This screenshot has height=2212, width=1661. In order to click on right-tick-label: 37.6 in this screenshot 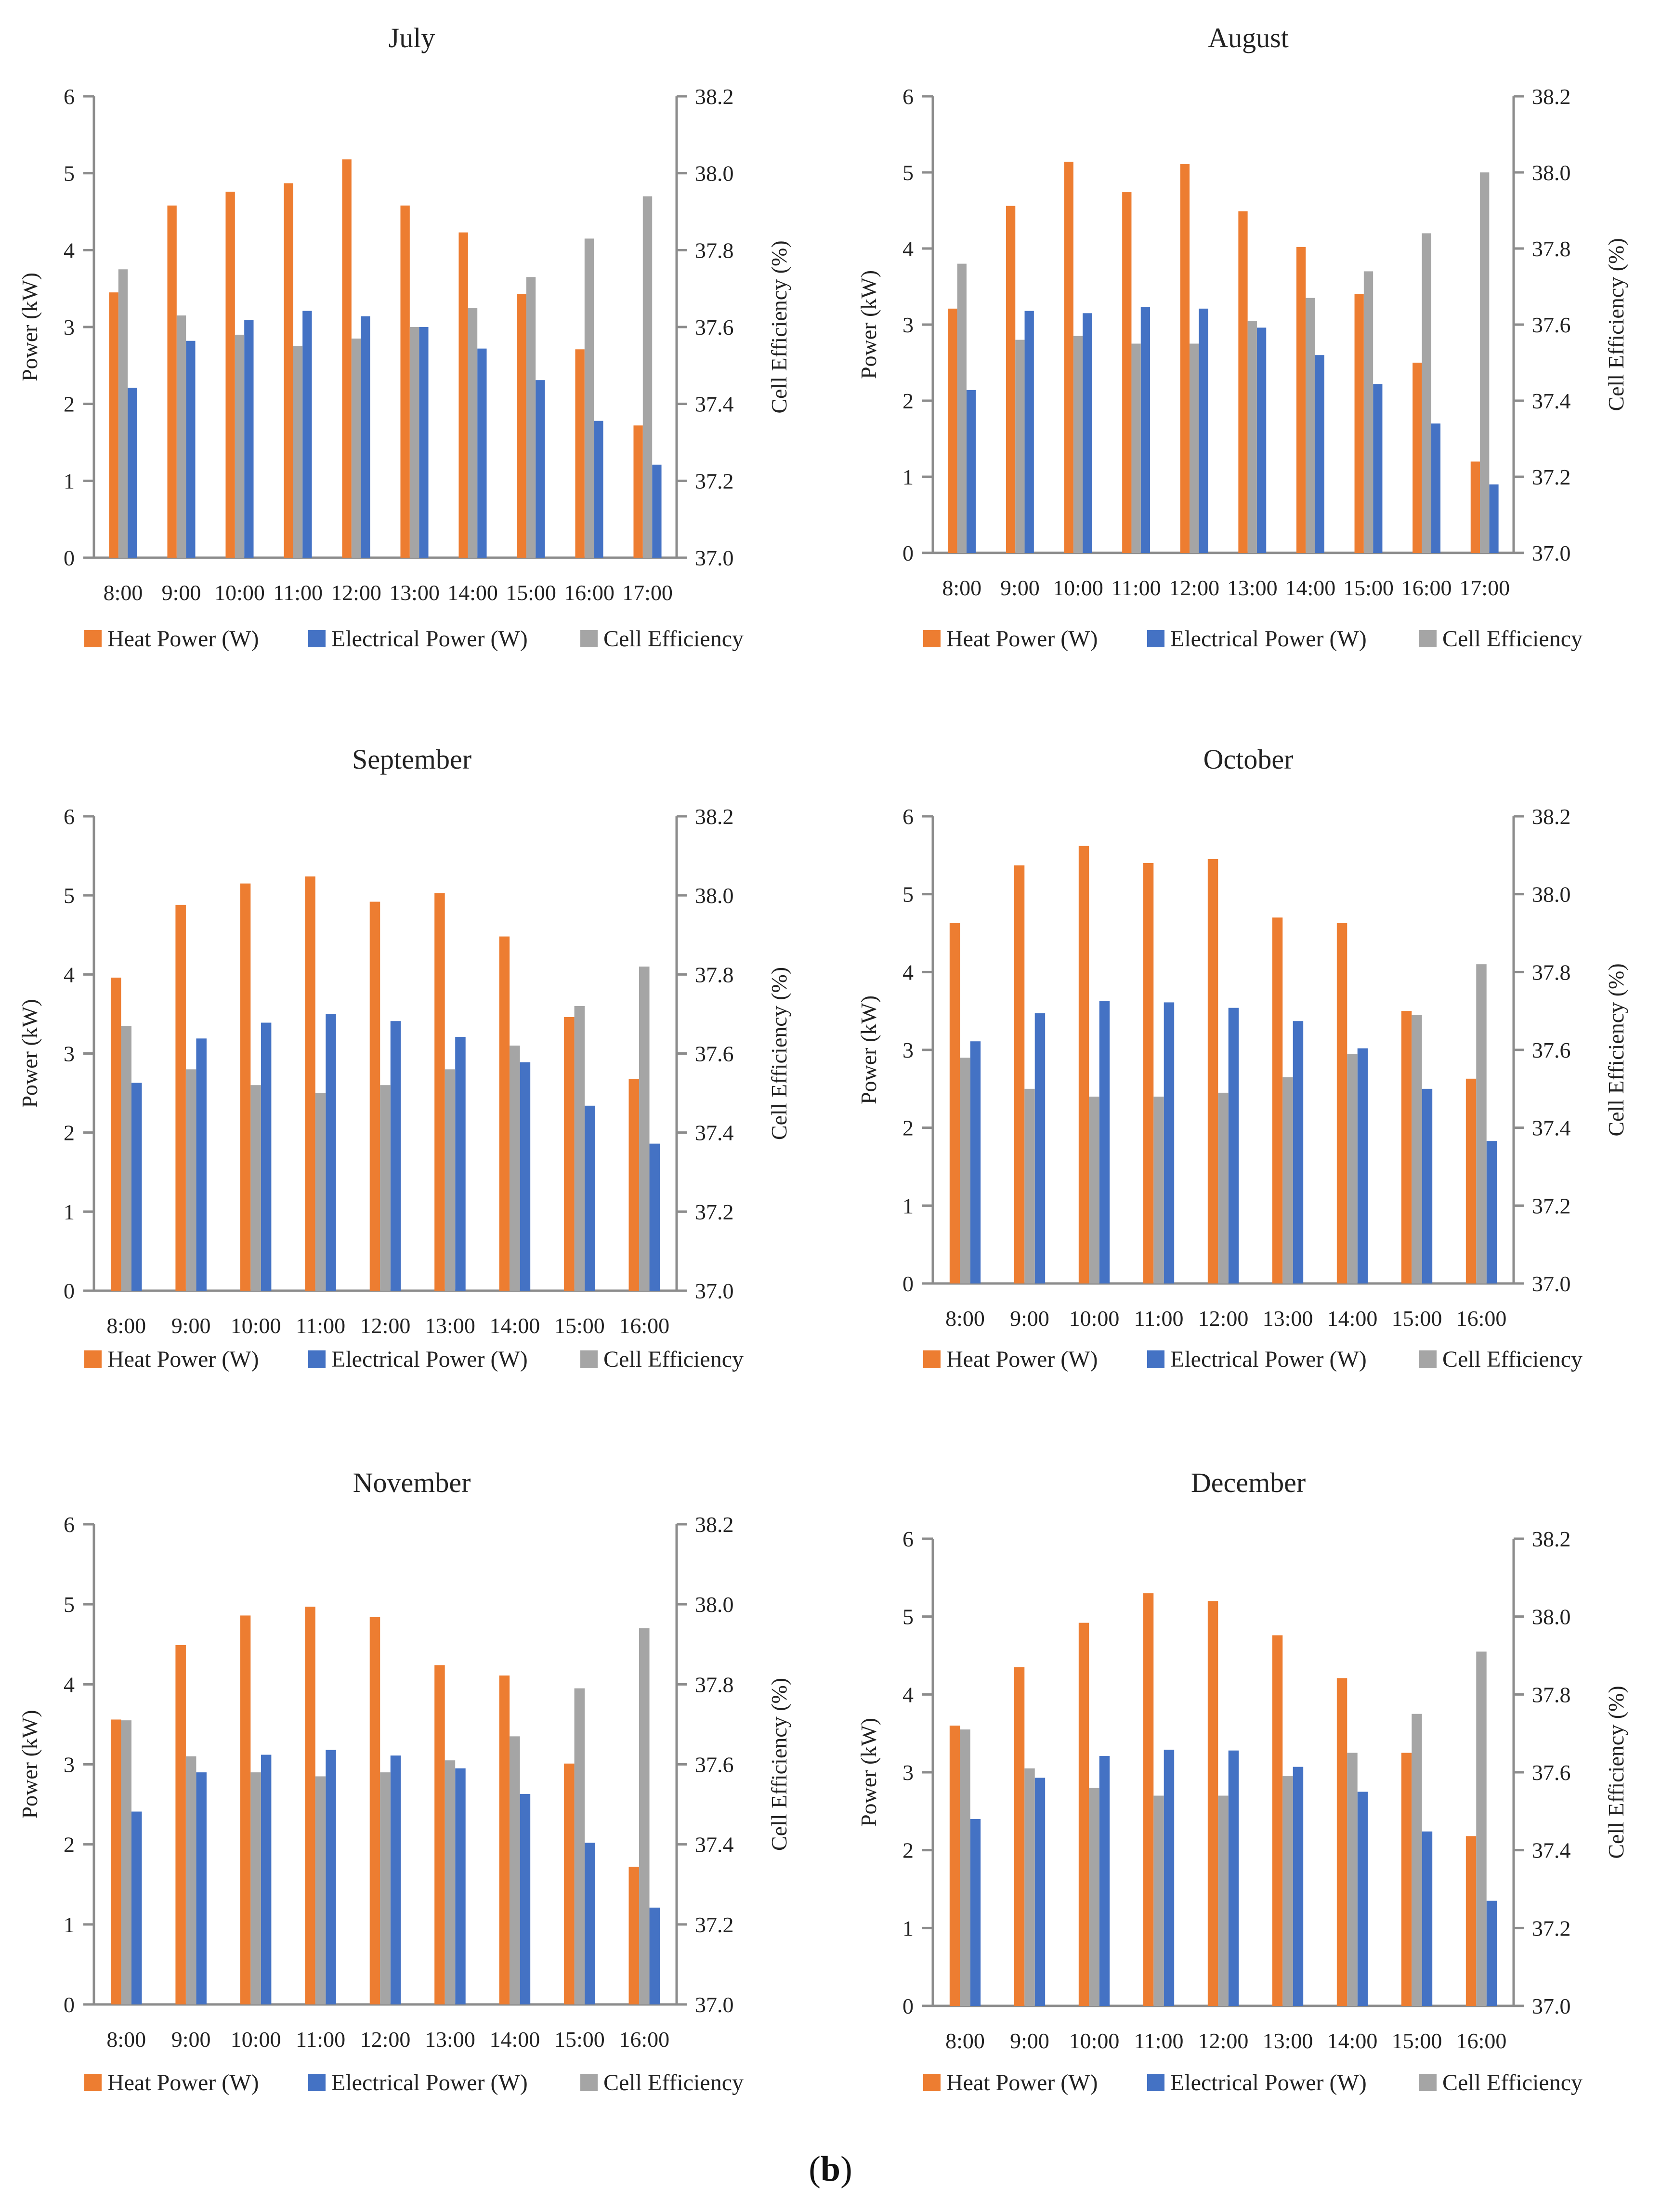, I will do `click(714, 1765)`.